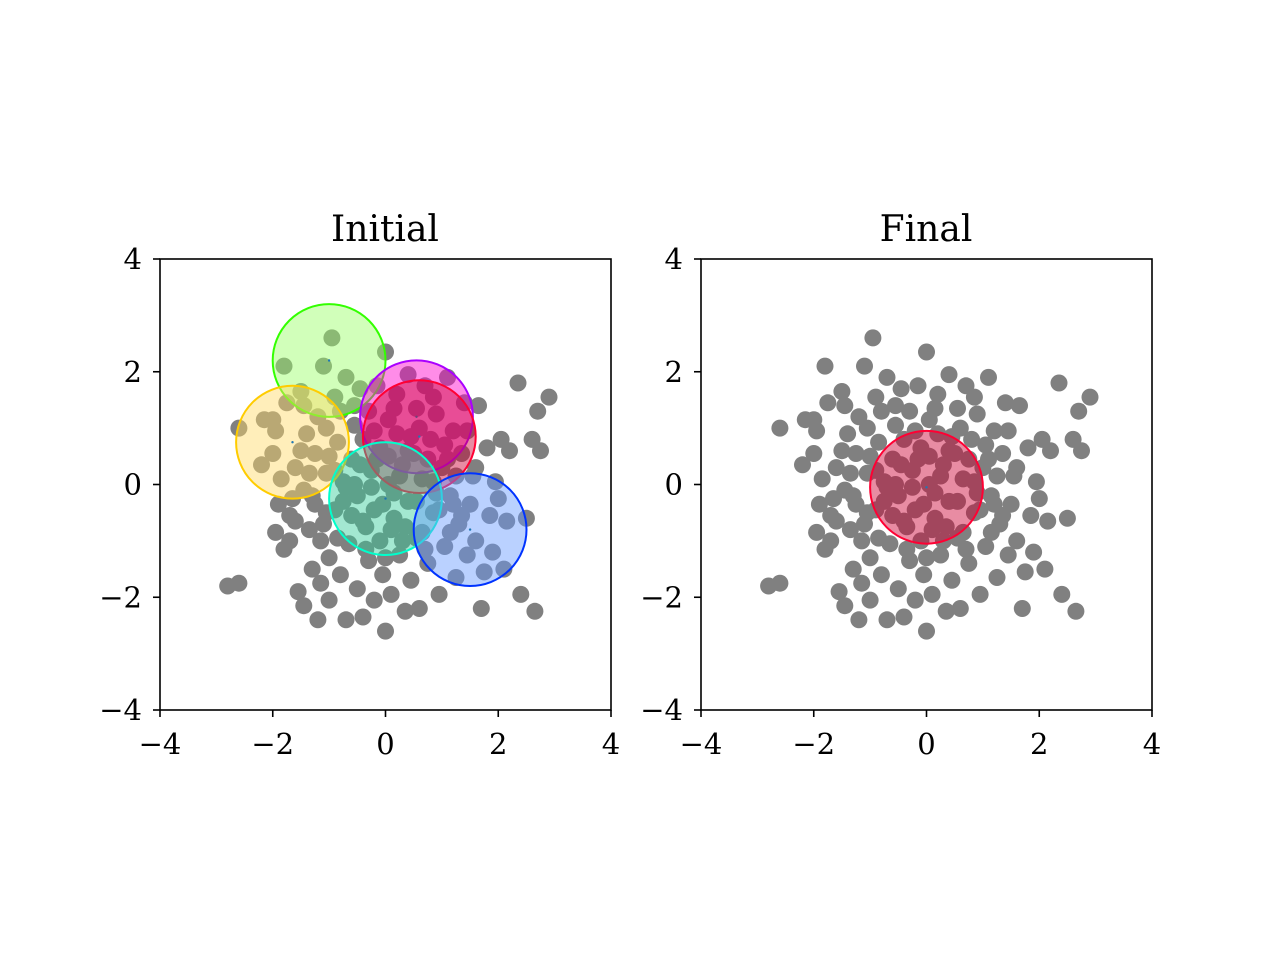 The image size is (1280, 960). What do you see at coordinates (926, 229) in the screenshot?
I see `final-title: Final` at bounding box center [926, 229].